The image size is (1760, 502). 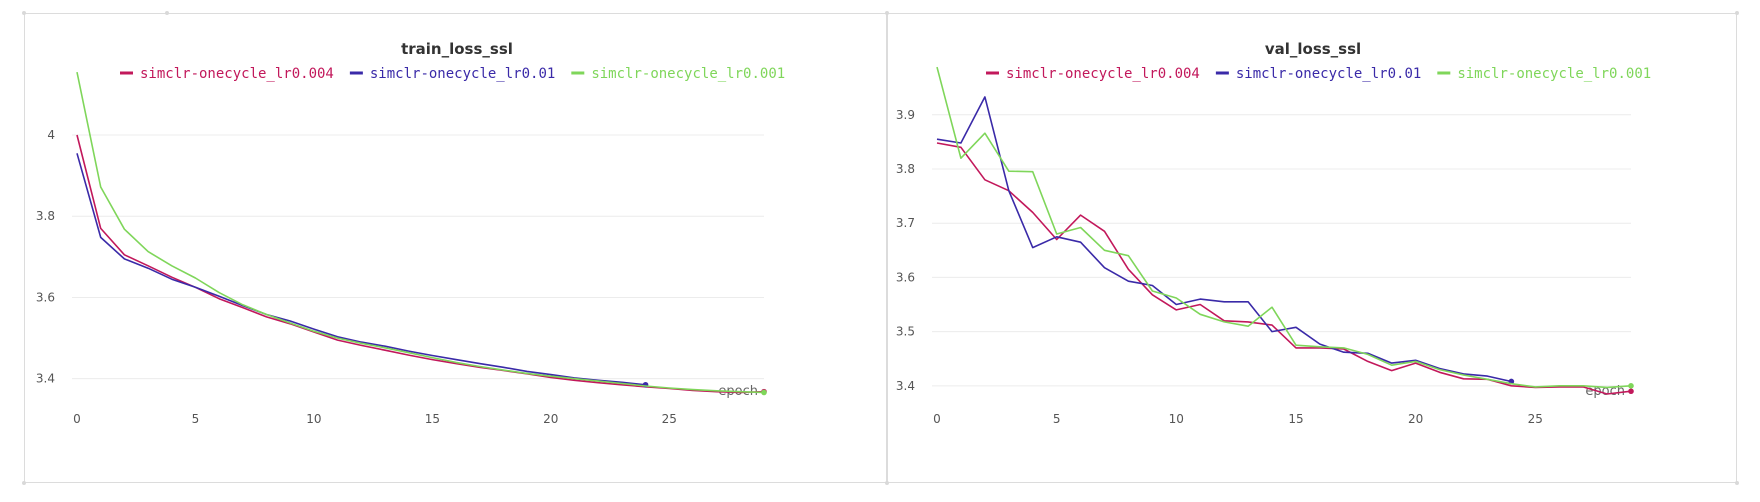 I want to click on chart-title: train_loss_ssl, so click(x=457, y=49).